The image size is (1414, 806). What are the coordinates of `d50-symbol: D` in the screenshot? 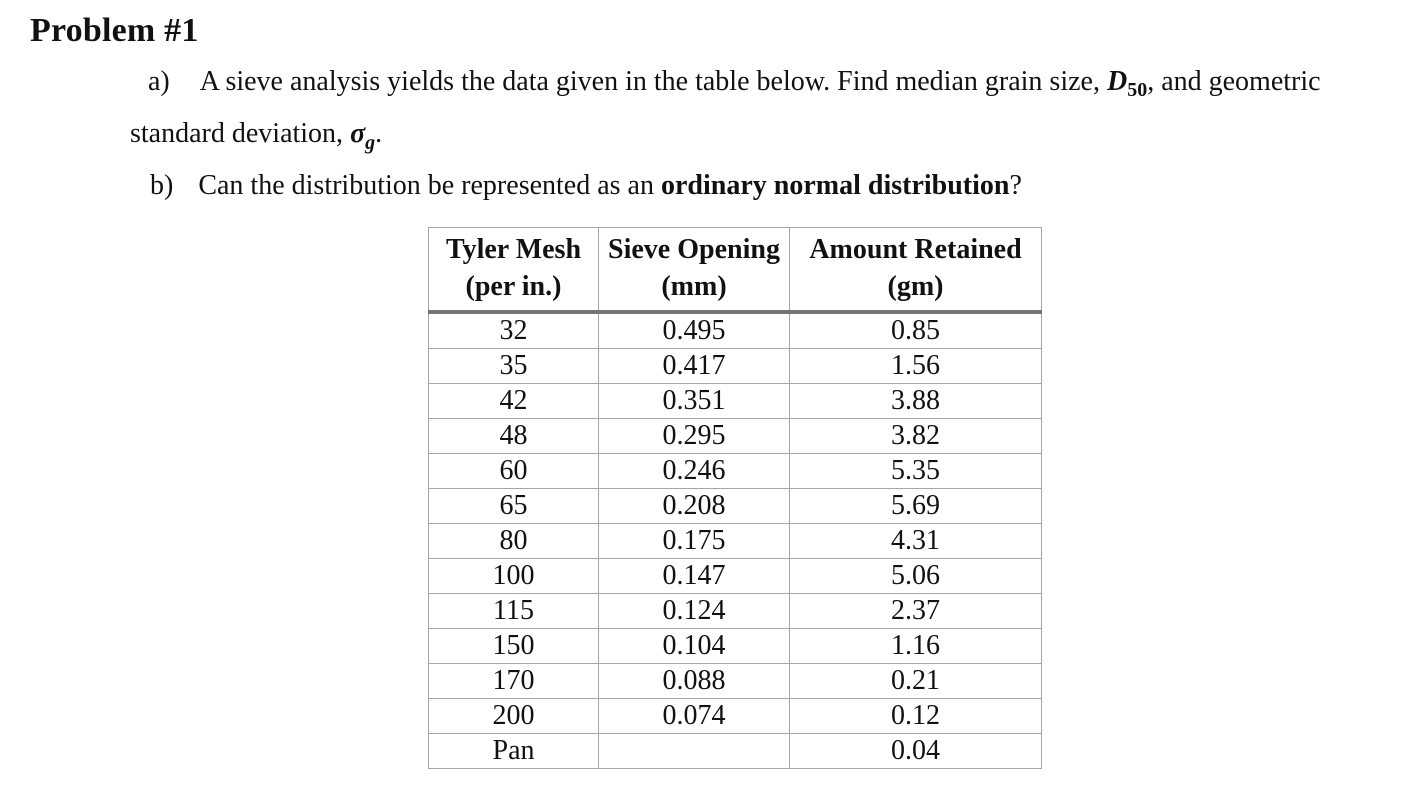 It's located at (1117, 81).